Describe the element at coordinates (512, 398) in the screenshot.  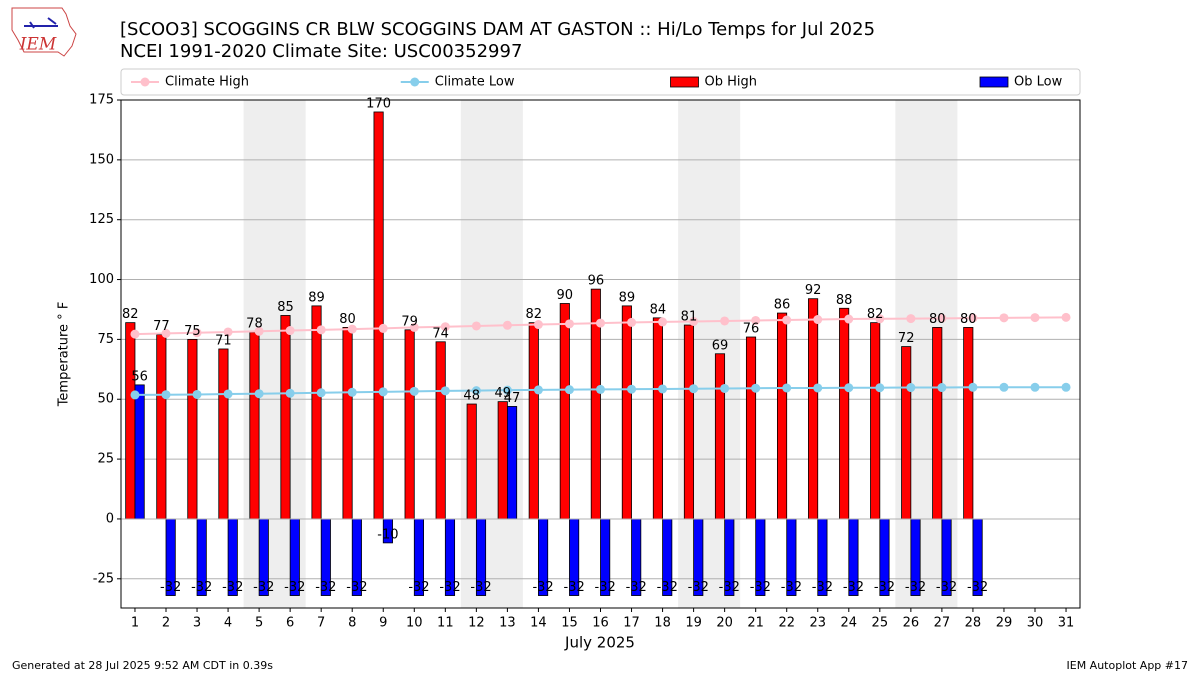
I see `bar-value-label: 47` at that location.